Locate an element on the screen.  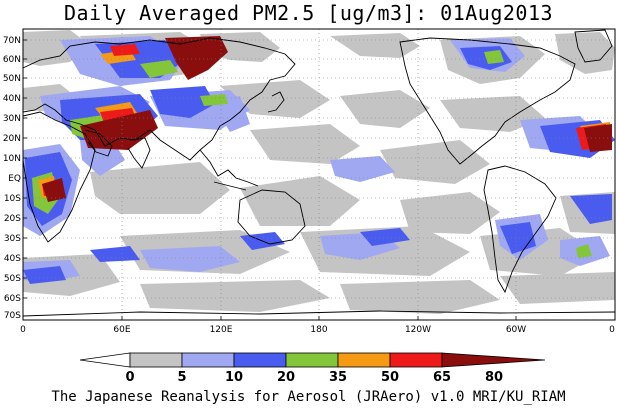
lat-label: 10N is located at coordinates (12, 159).